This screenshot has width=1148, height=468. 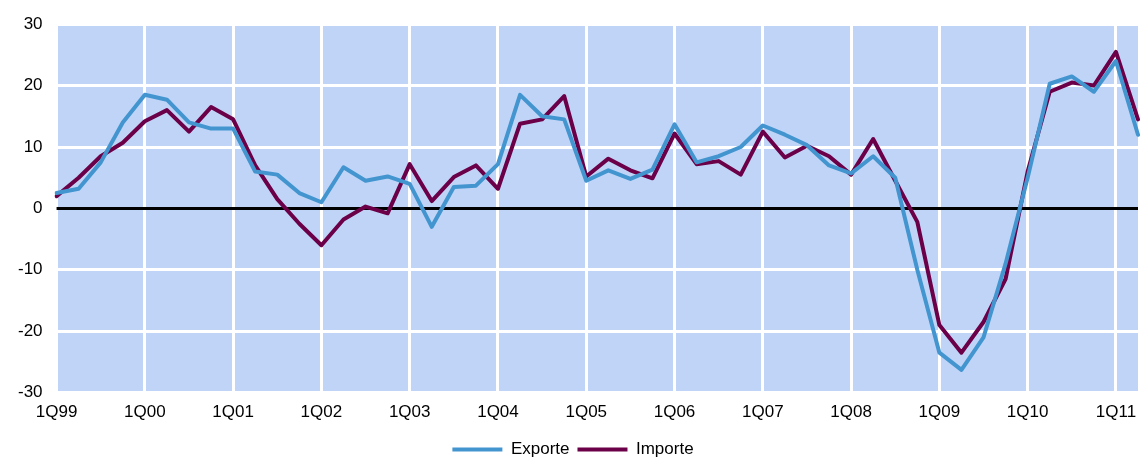 I want to click on x-tick-label: 1Q04, so click(x=498, y=412).